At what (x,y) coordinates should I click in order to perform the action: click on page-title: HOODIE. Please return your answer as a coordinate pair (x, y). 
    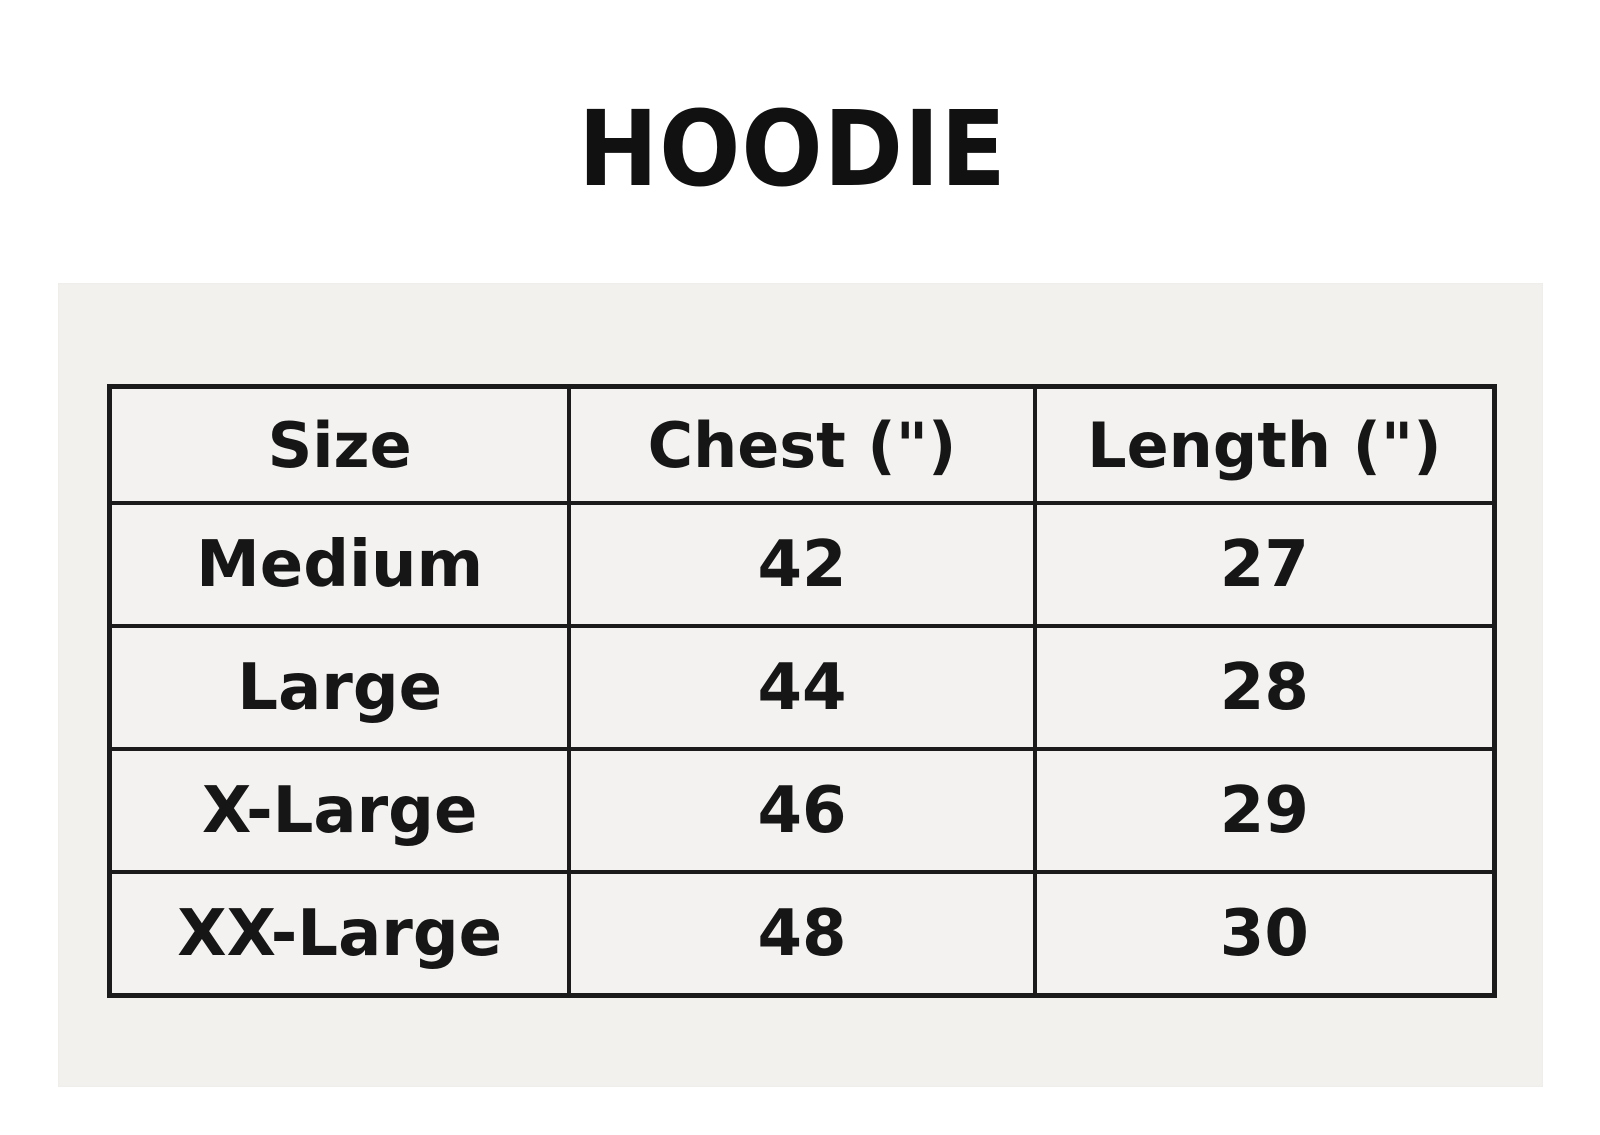
    Looking at the image, I should click on (792, 149).